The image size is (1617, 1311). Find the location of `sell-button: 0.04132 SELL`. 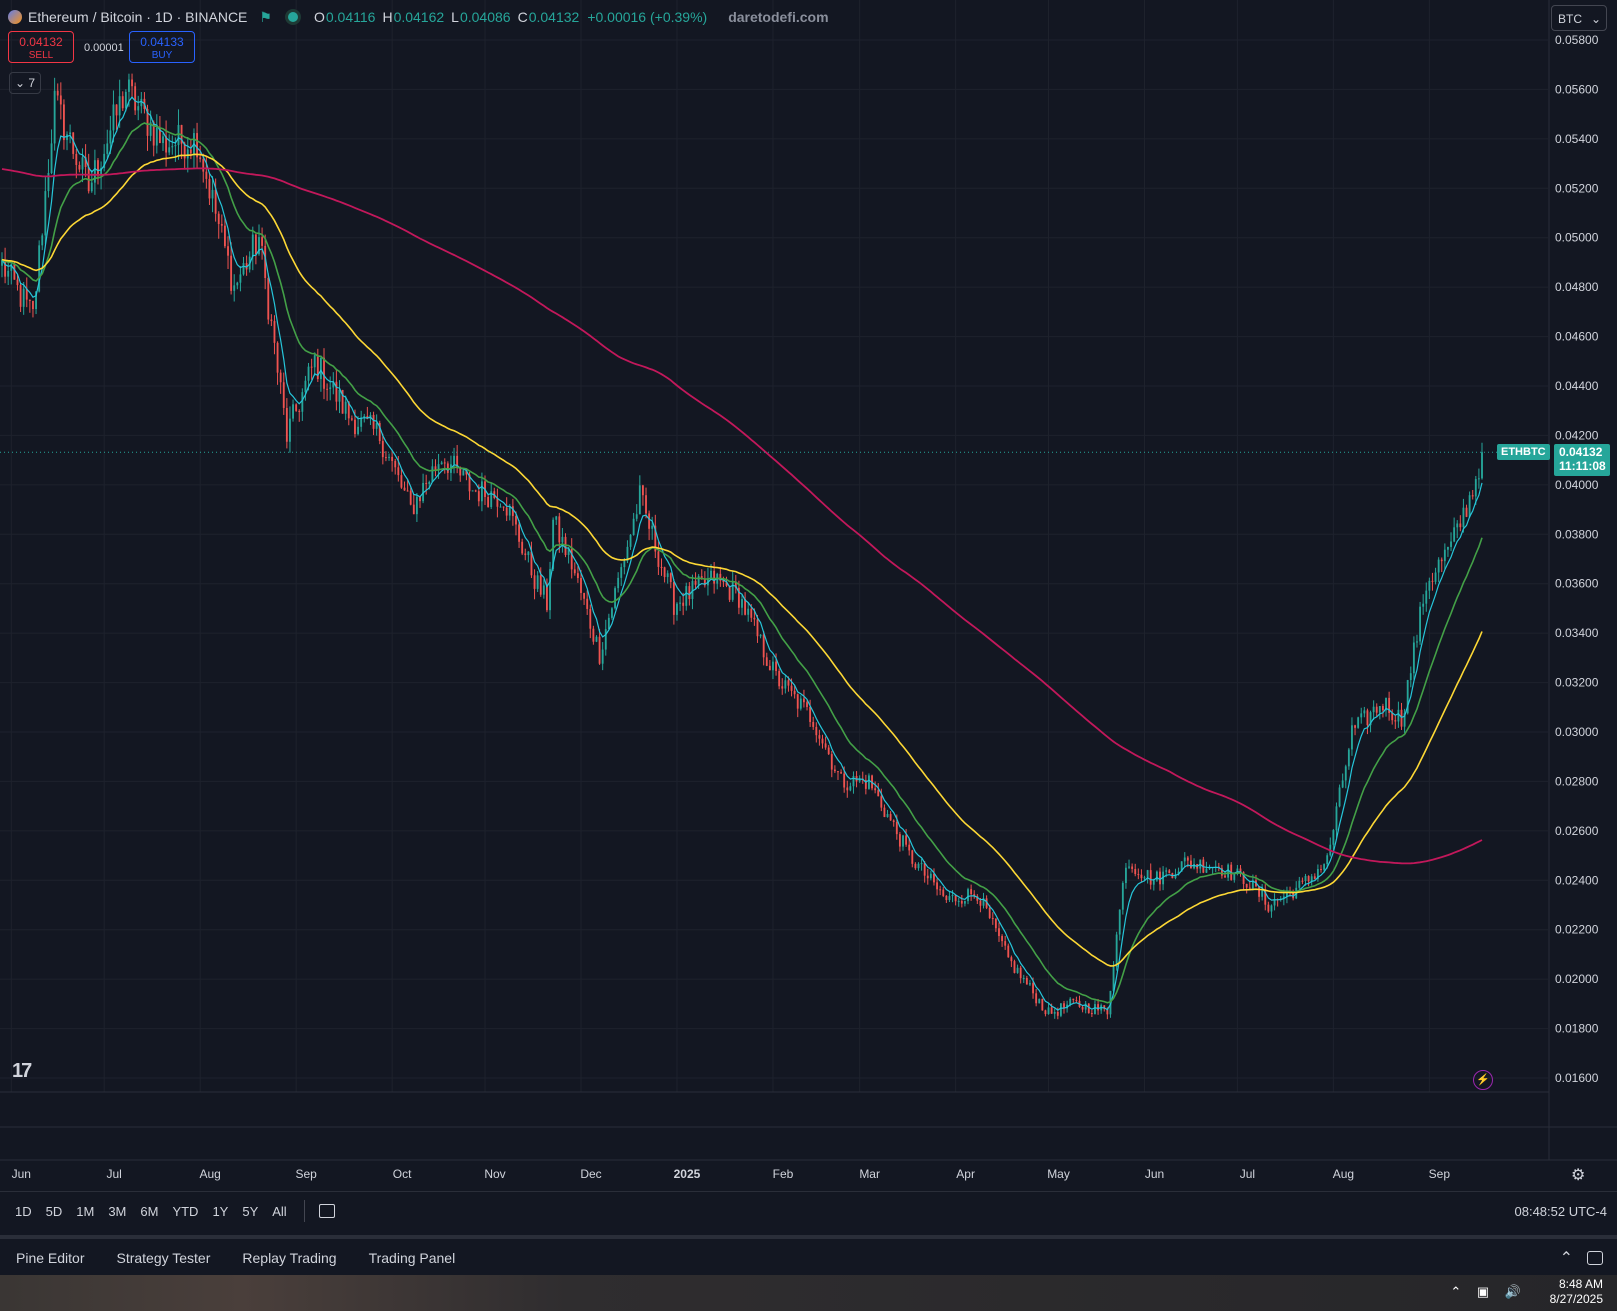

sell-button: 0.04132 SELL is located at coordinates (41, 47).